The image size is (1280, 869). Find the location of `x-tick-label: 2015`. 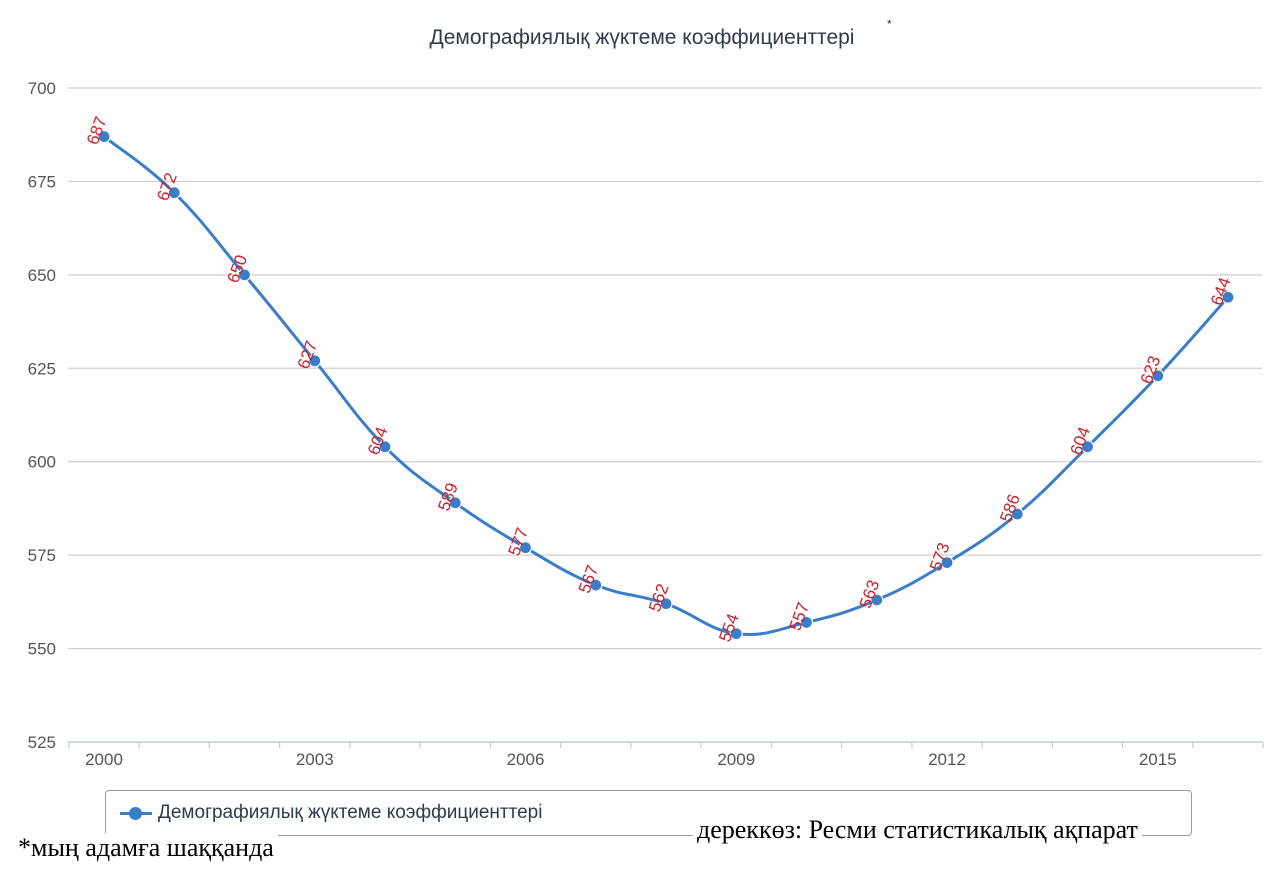

x-tick-label: 2015 is located at coordinates (1158, 759).